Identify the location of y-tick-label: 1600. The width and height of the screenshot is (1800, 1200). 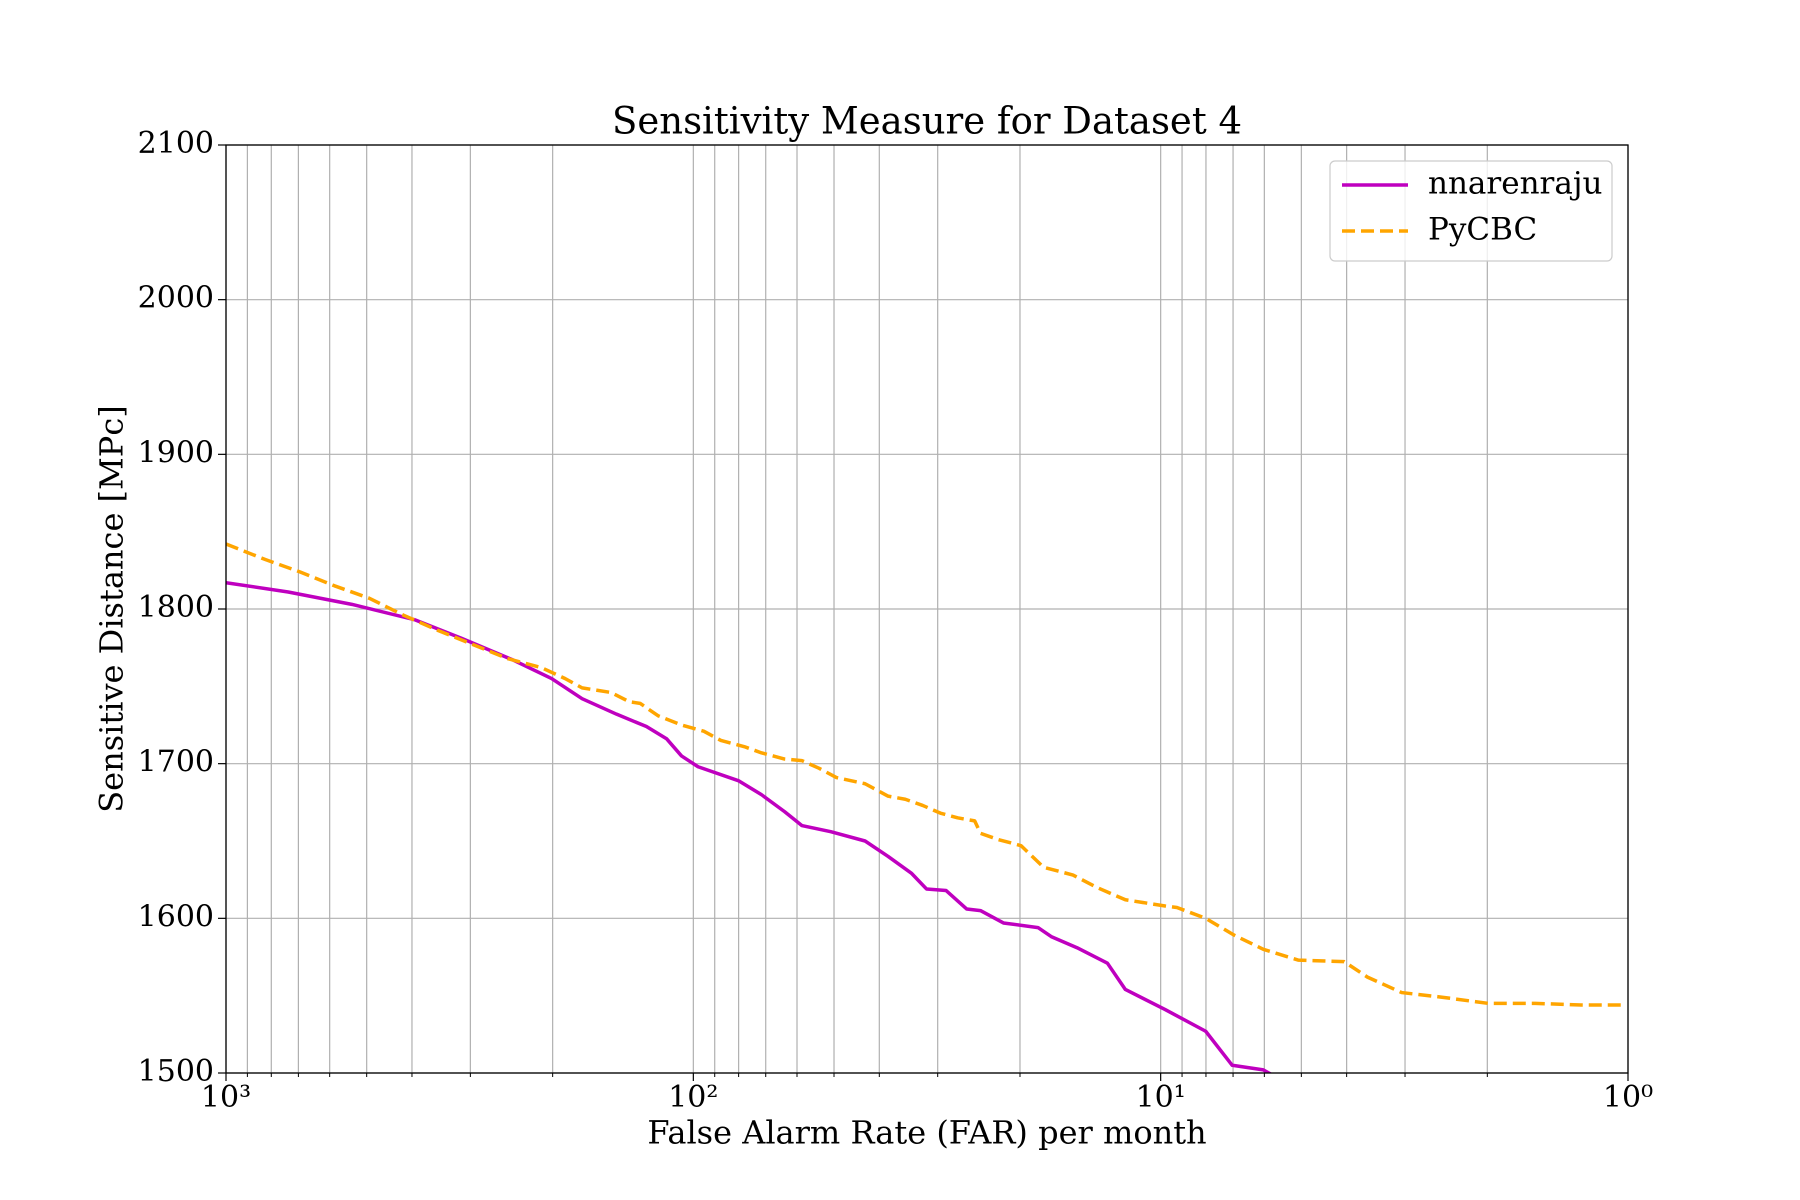
(176, 916).